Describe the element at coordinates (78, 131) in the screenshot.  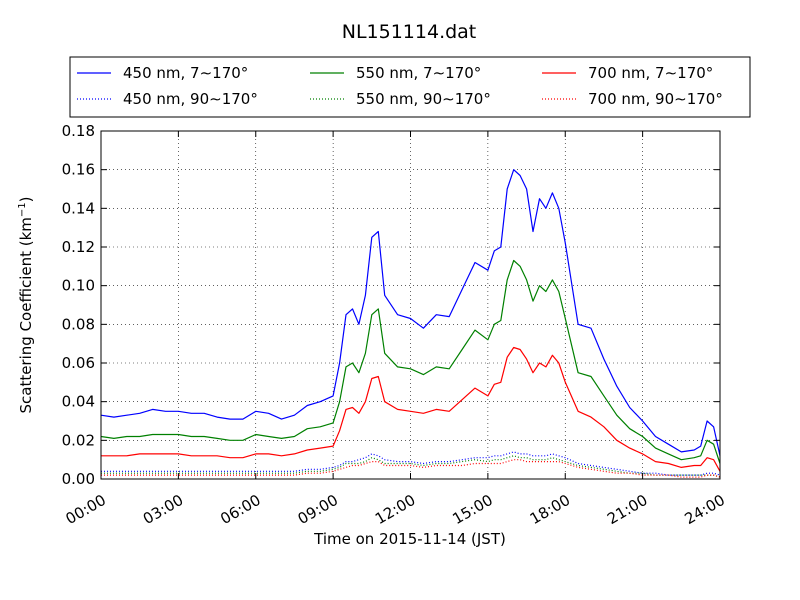
I see `y-tick-label: 0.18` at that location.